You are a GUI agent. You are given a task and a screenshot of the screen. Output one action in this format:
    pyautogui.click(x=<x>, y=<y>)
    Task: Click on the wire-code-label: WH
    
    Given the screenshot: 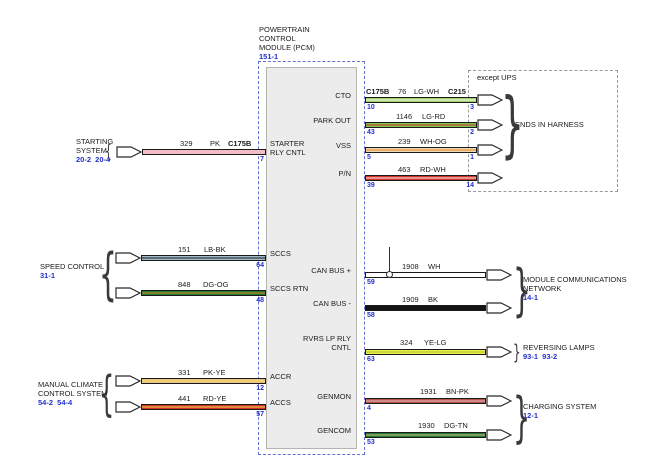 What is the action you would take?
    pyautogui.click(x=434, y=266)
    